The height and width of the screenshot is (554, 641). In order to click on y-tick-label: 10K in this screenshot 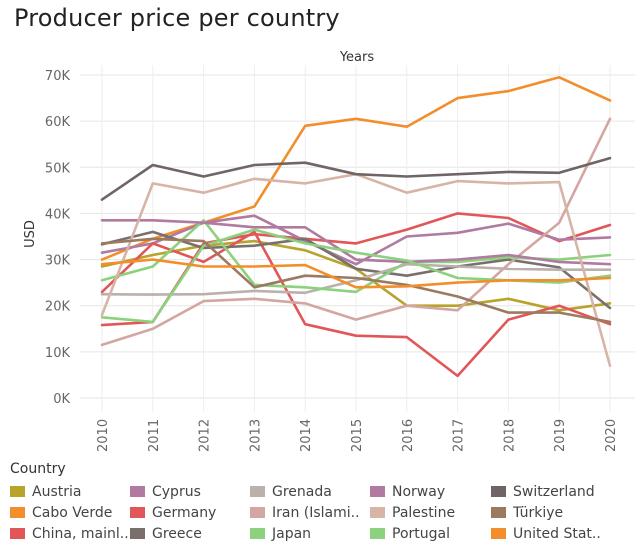, I will do `click(58, 353)`.